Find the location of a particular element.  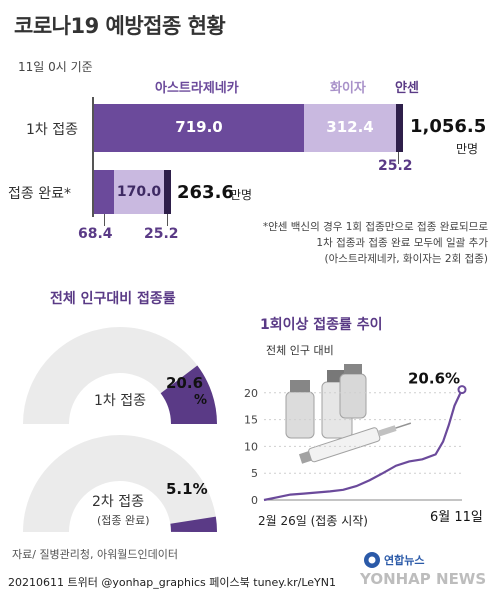

total-first-dose-unit: 만명 is located at coordinates (467, 149).